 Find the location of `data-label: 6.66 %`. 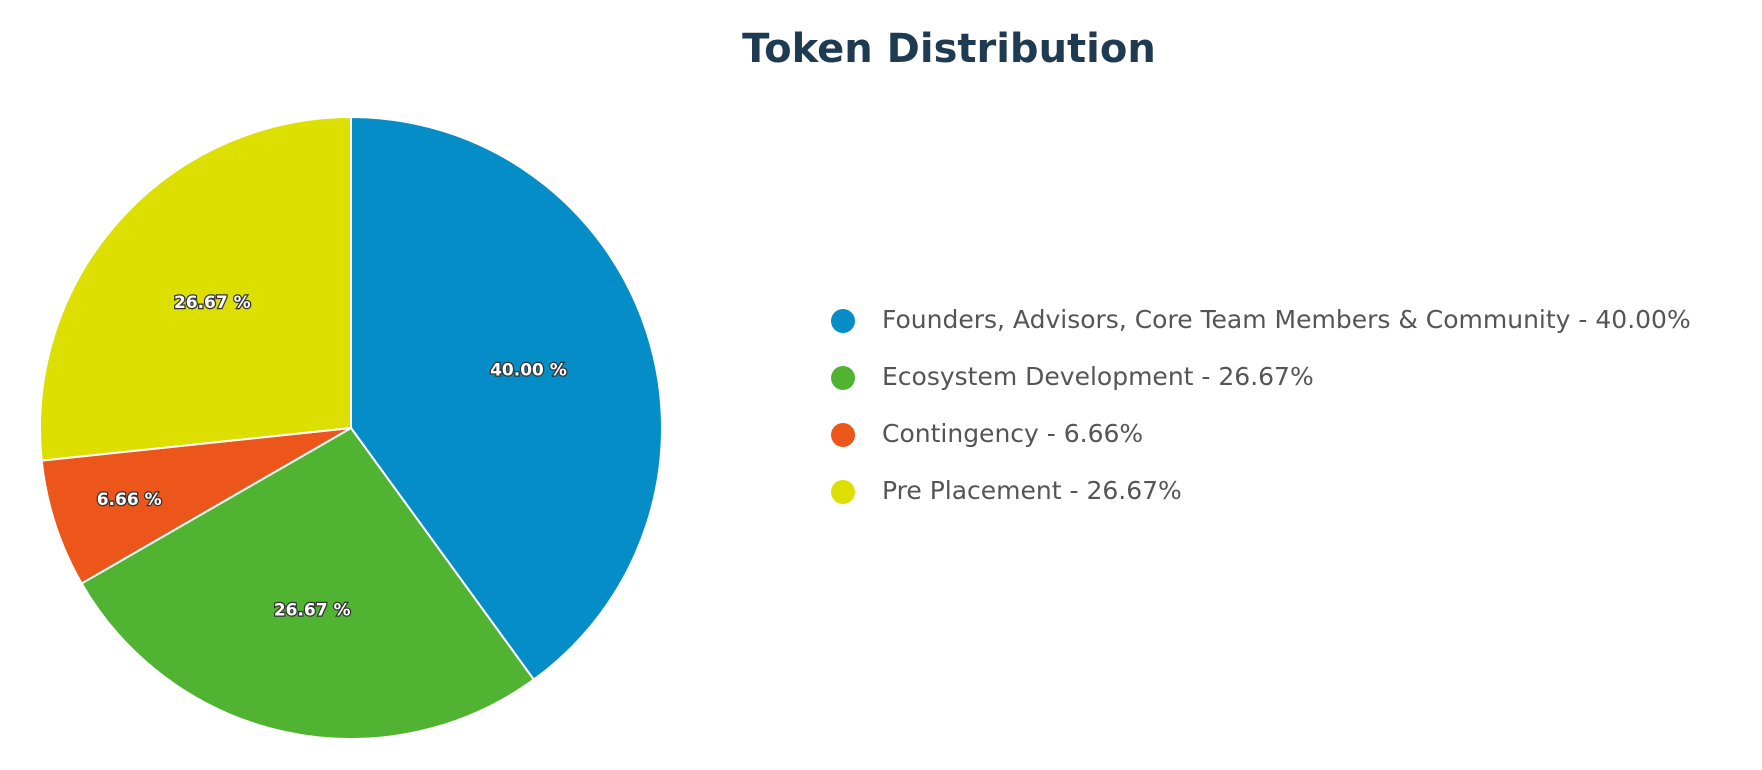

data-label: 6.66 % is located at coordinates (129, 500).